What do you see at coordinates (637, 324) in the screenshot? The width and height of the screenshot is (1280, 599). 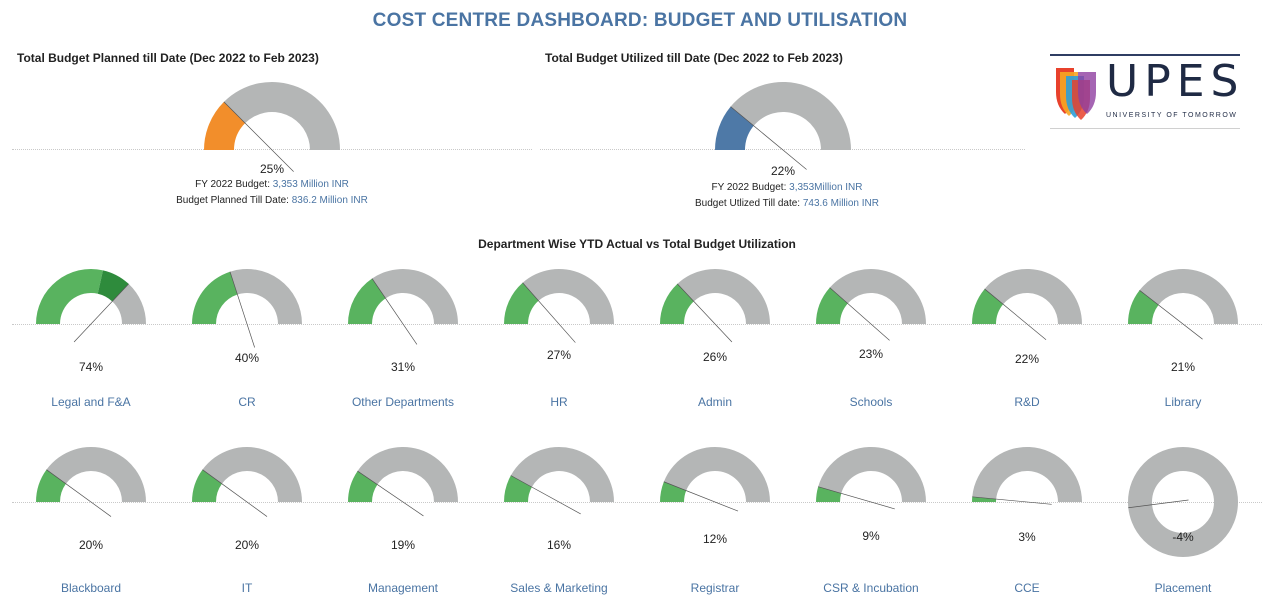 I see `dept-row1-baseline` at bounding box center [637, 324].